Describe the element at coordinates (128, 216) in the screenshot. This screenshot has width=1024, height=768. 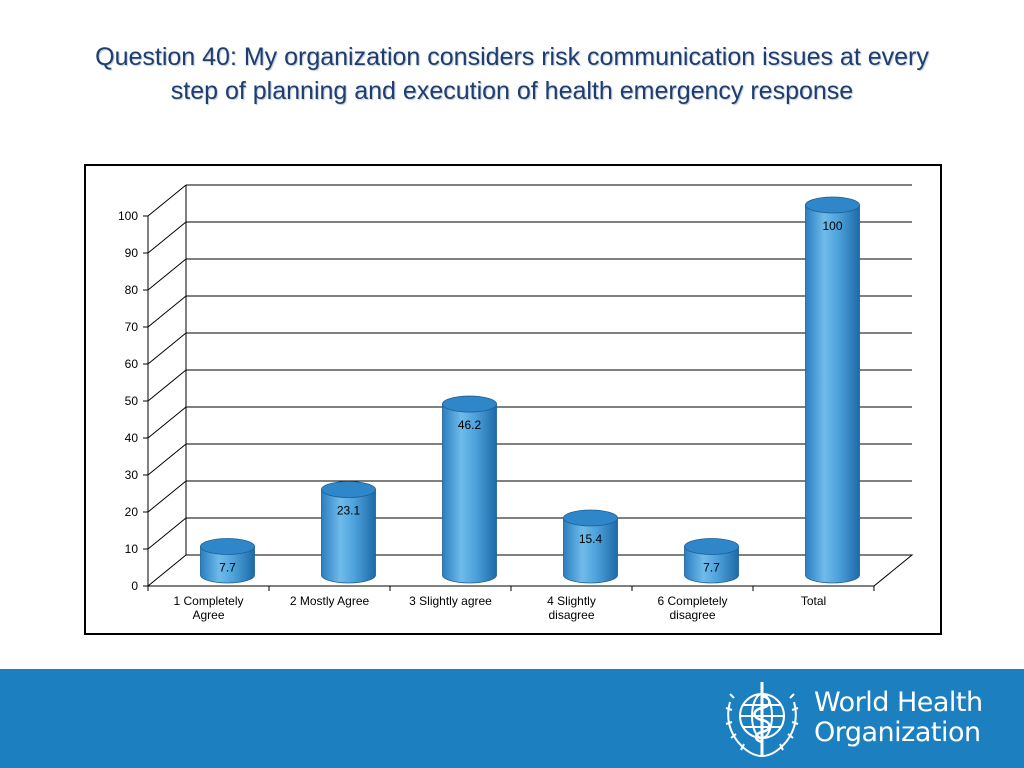
I see `y-tick-label: 100` at that location.